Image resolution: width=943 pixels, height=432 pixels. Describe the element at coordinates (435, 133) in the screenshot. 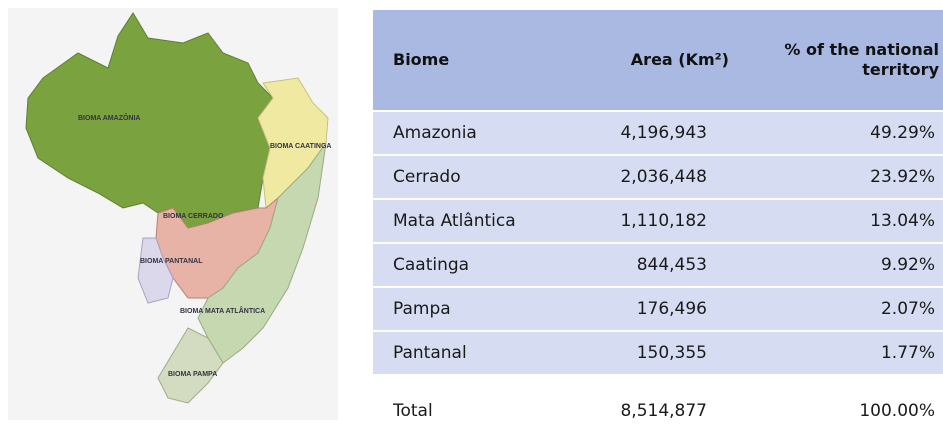

I see `table-cell: Amazonia` at that location.